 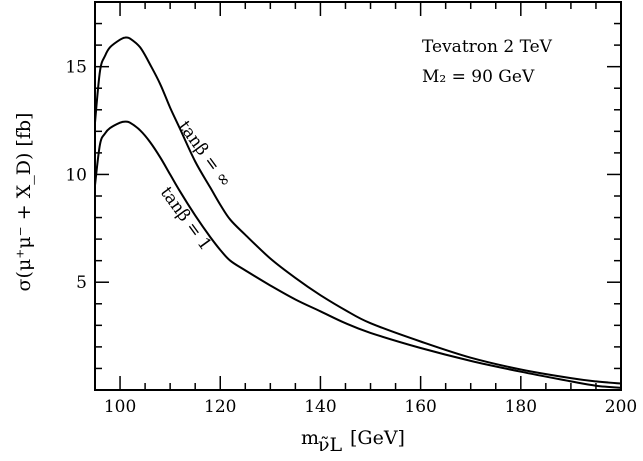 What do you see at coordinates (310, 438) in the screenshot?
I see `x-axis-label-main: m` at bounding box center [310, 438].